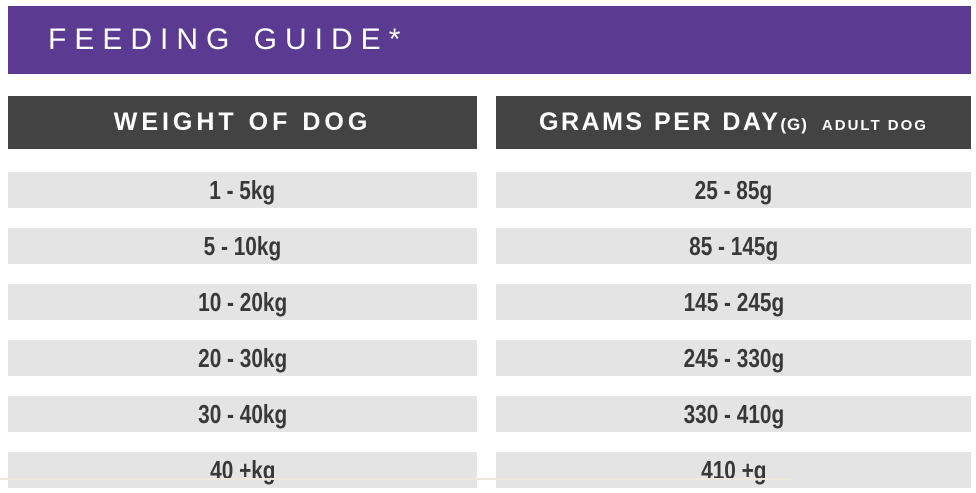 The height and width of the screenshot is (493, 976). What do you see at coordinates (874, 125) in the screenshot?
I see `column-header-grams-audience: ADULT DOG` at bounding box center [874, 125].